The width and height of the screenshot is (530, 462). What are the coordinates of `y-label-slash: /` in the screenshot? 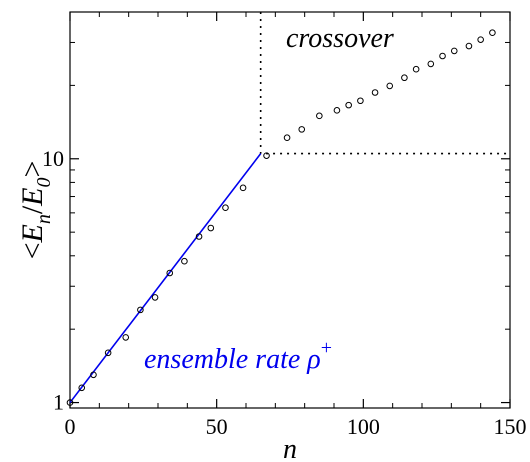 It's located at (32, 209).